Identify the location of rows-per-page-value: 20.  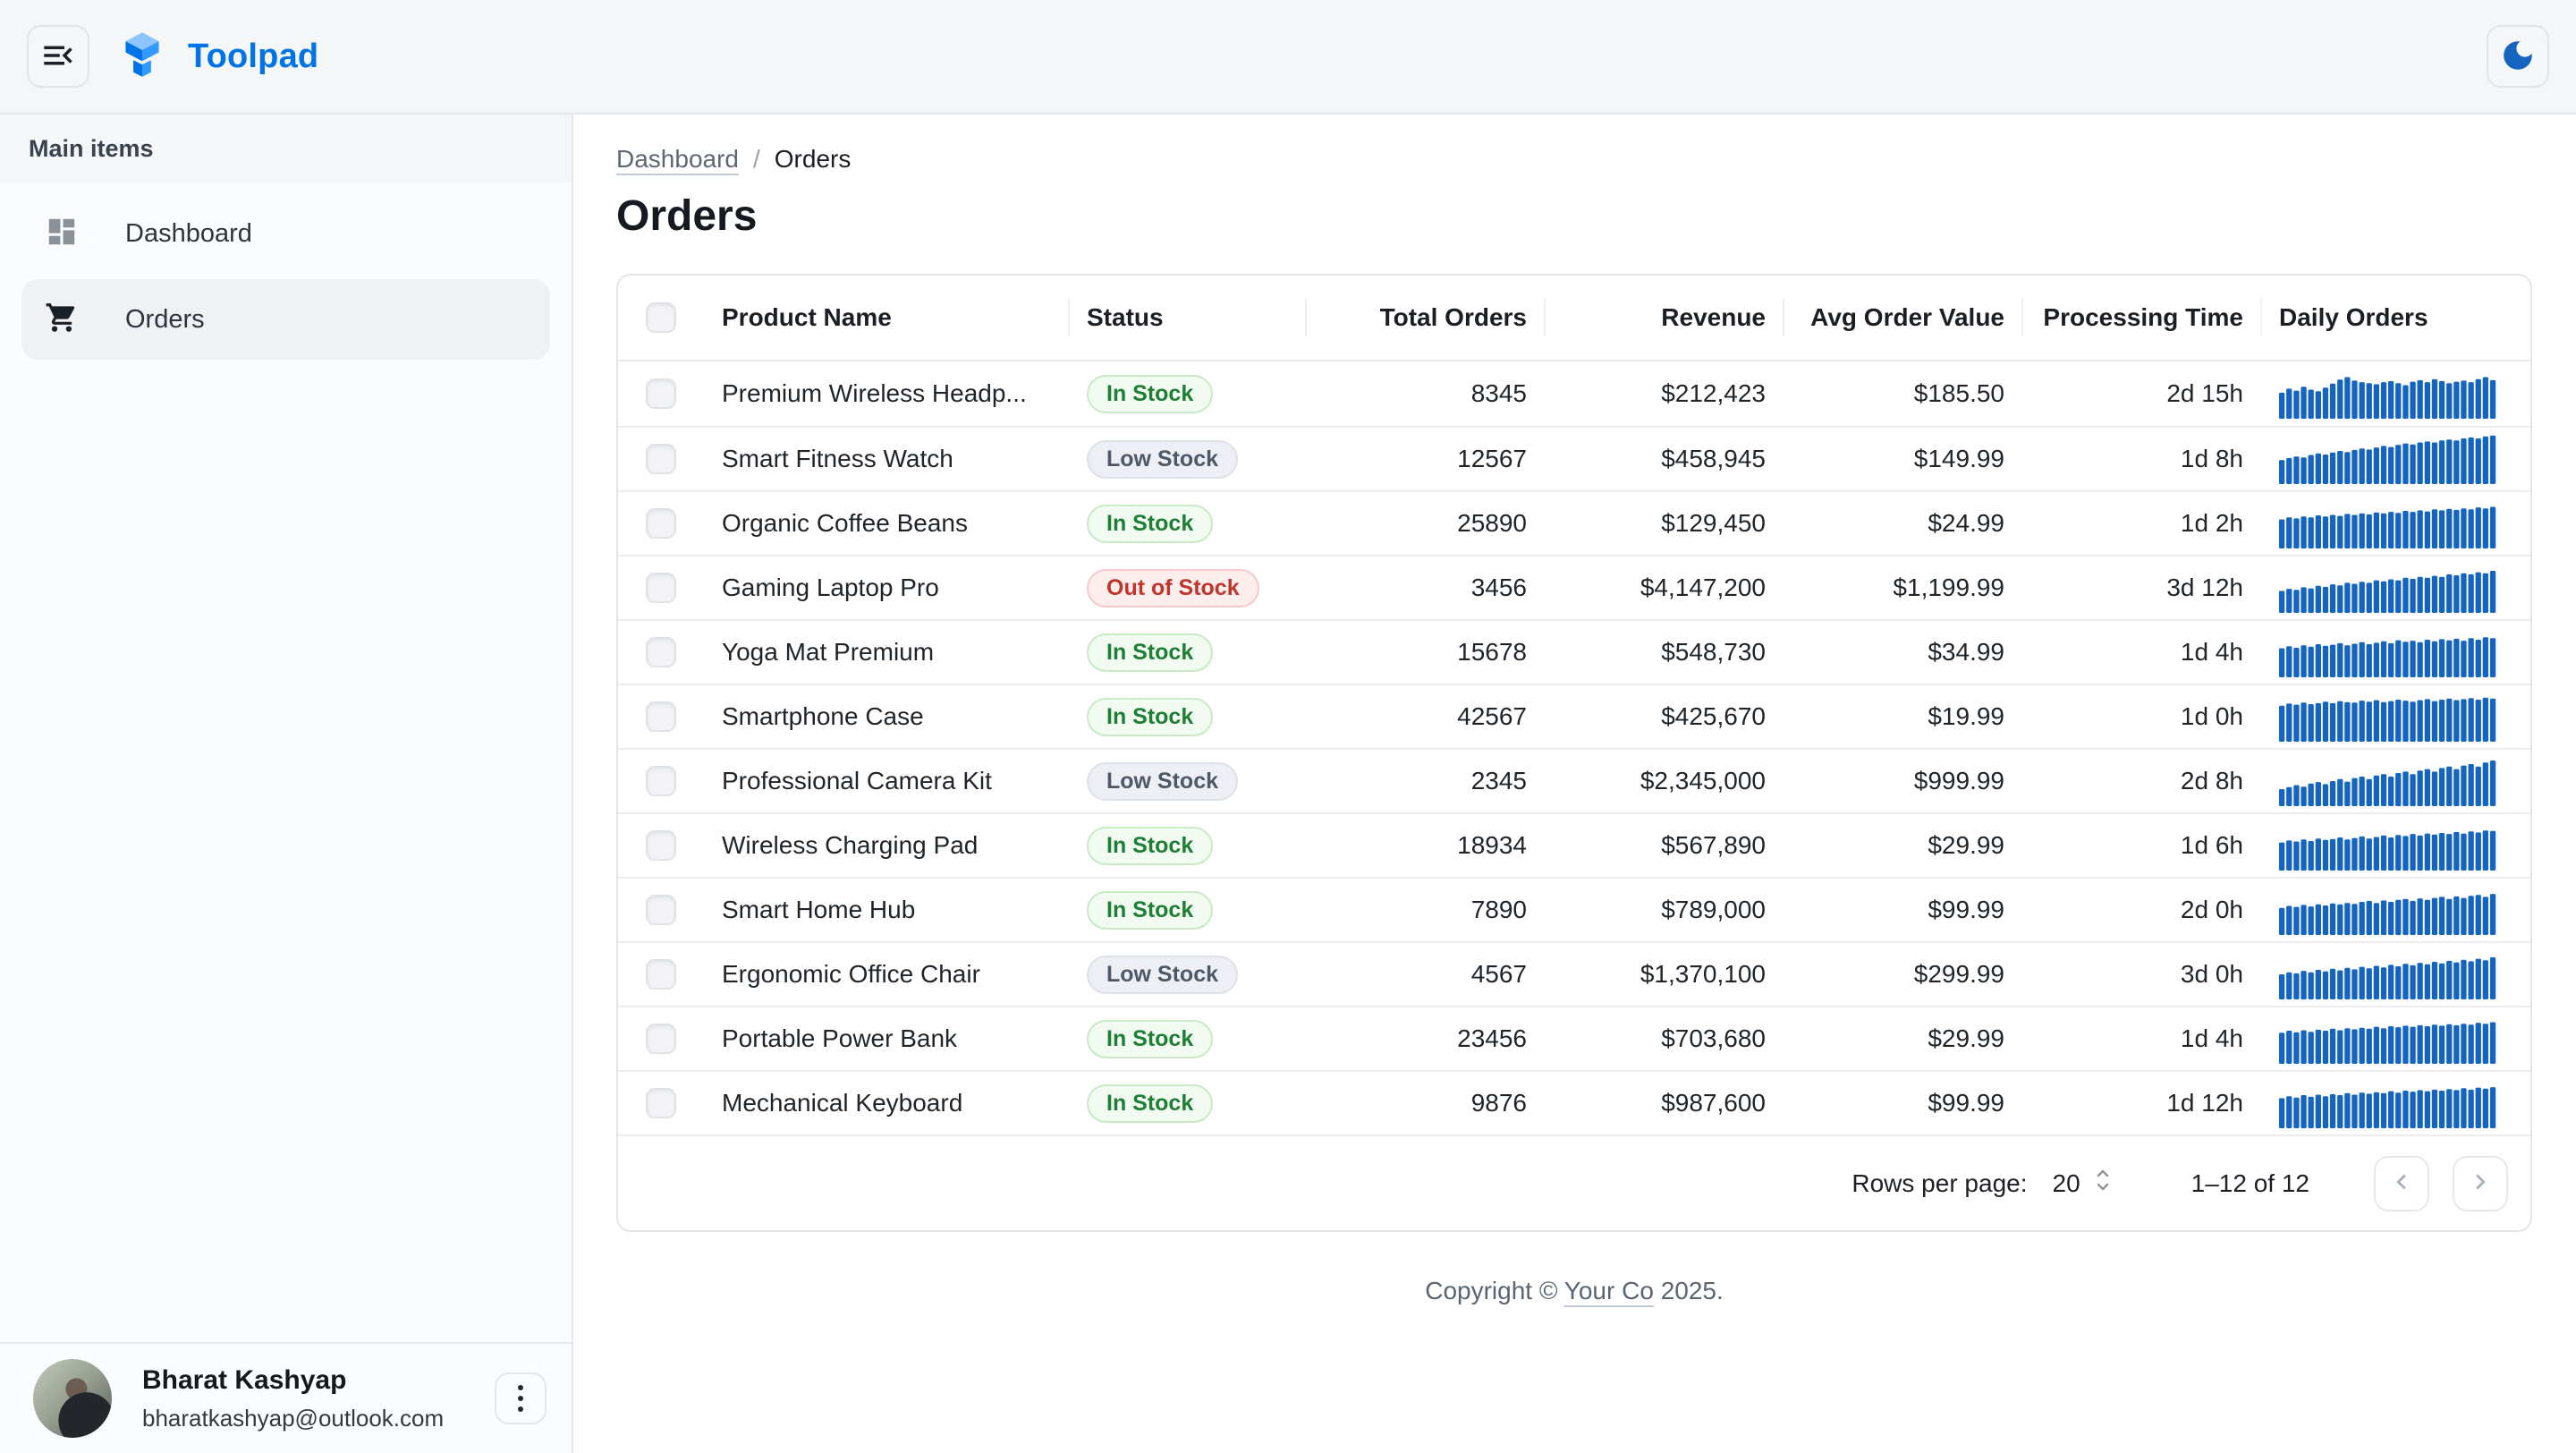
(2066, 1182).